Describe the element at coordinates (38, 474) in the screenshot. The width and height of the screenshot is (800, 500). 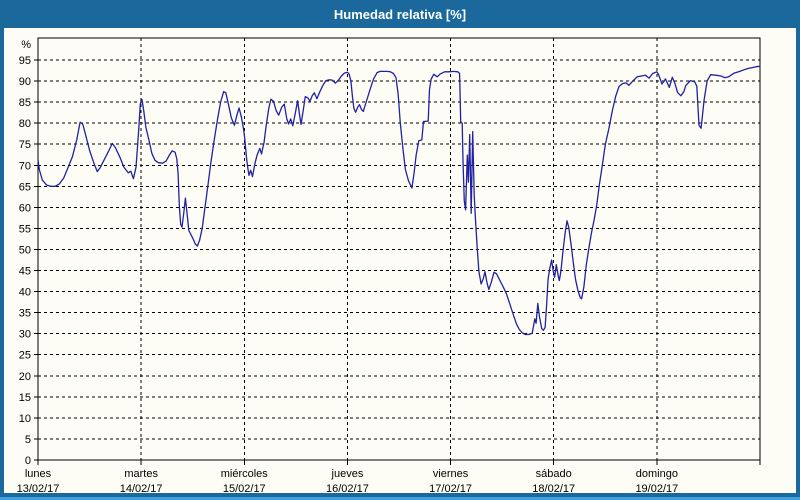
I see `x-axis-day-label: lunes` at that location.